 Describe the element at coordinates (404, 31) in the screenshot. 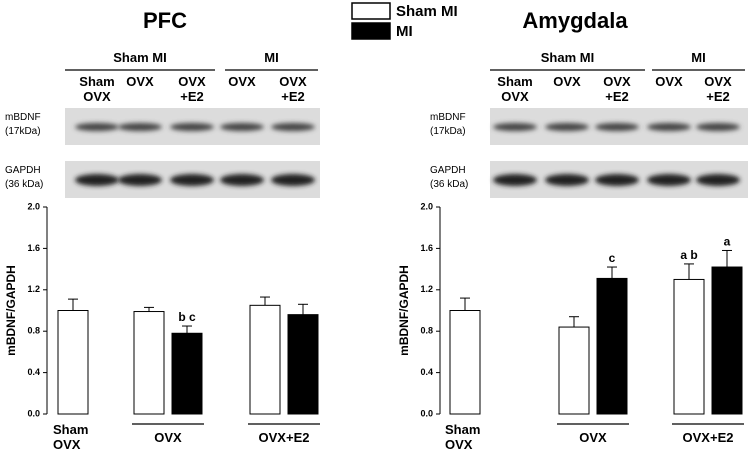

I see `legend-label: MI` at that location.